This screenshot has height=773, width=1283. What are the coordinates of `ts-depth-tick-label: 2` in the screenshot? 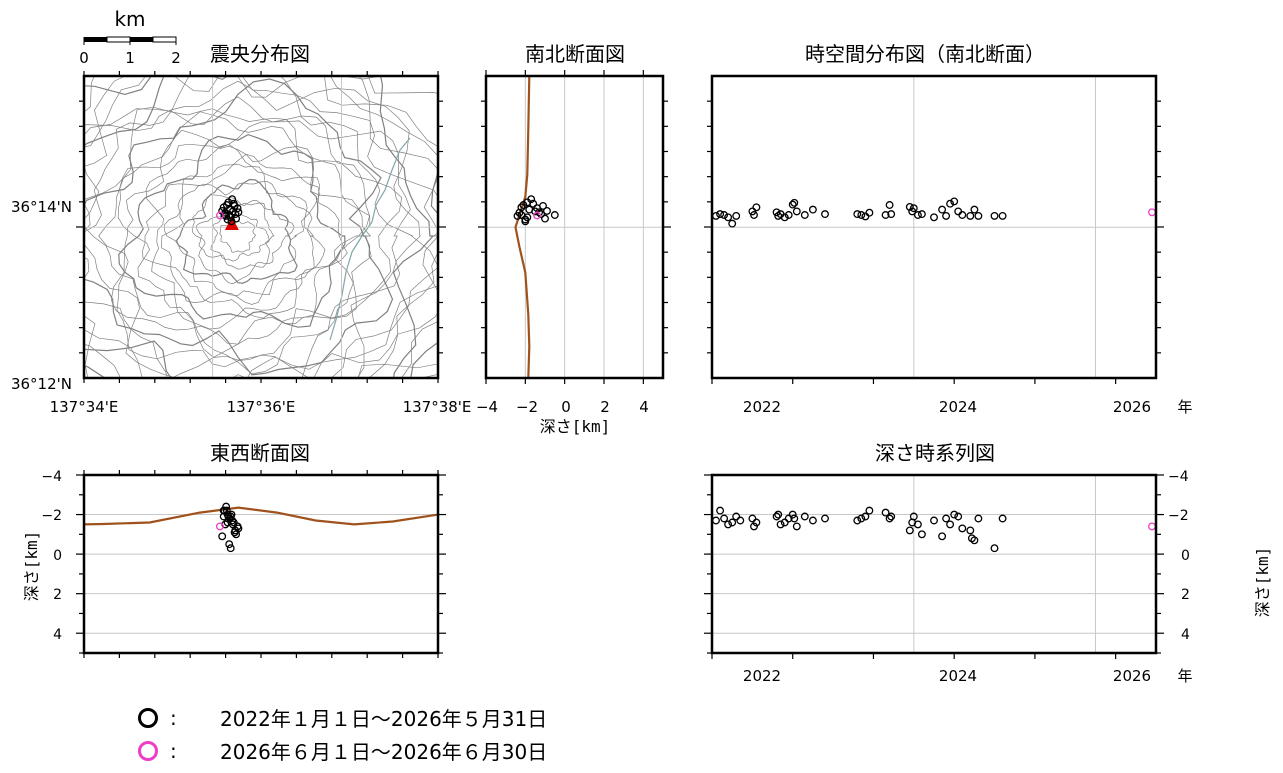 It's located at (1185, 595).